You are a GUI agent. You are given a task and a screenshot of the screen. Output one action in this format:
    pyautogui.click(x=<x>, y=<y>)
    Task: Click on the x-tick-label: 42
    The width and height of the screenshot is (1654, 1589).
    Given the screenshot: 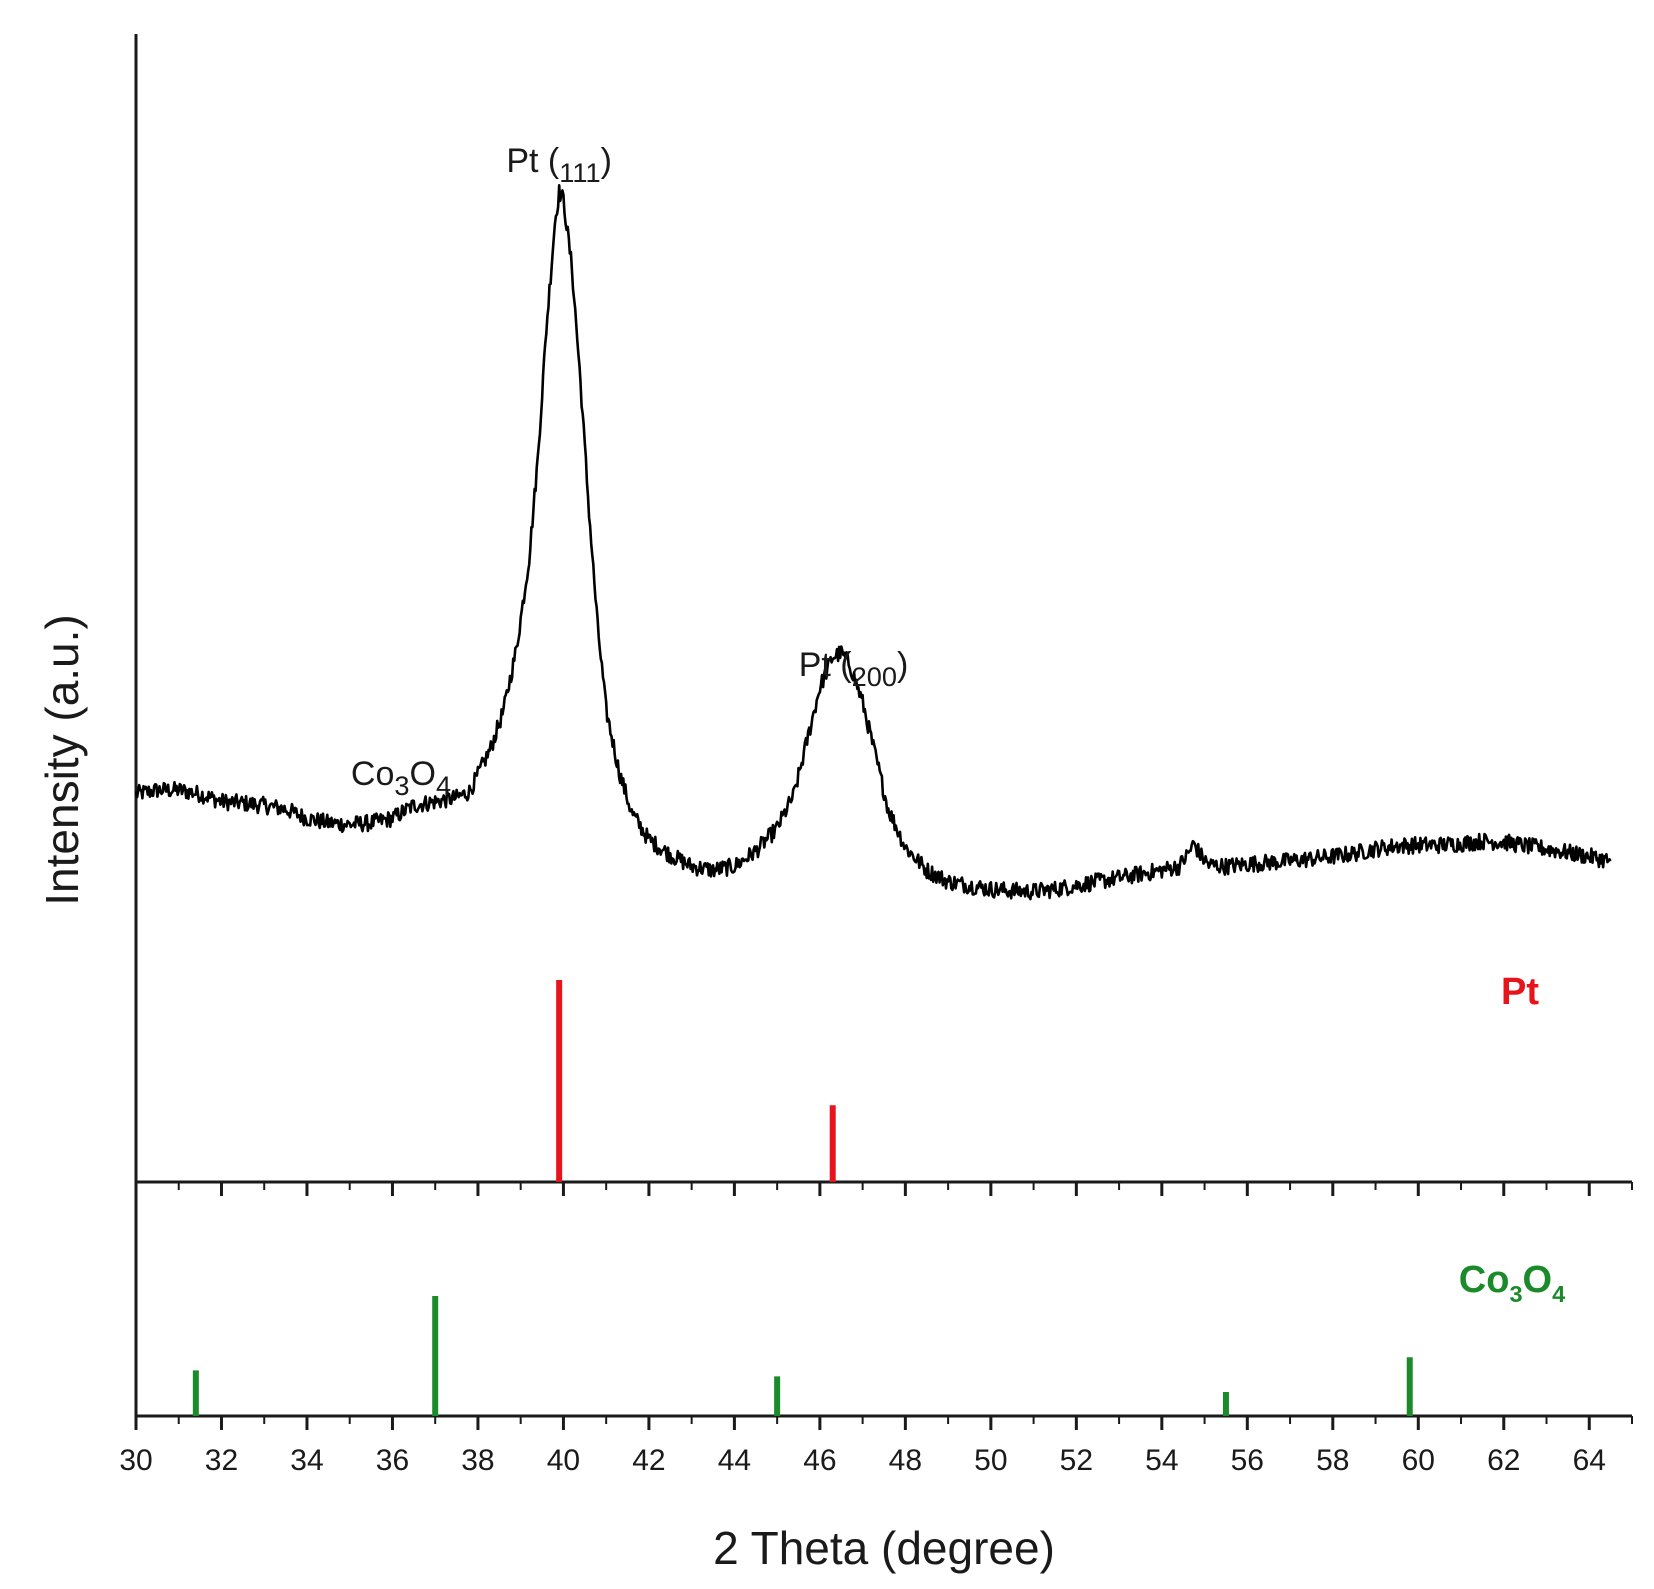 What is the action you would take?
    pyautogui.click(x=648, y=1460)
    